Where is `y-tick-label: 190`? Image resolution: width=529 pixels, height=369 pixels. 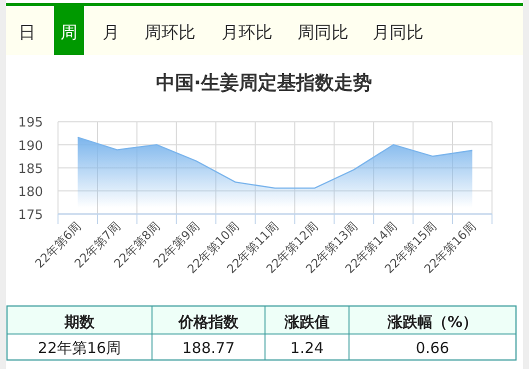 y-tick-label: 190 is located at coordinates (30, 146).